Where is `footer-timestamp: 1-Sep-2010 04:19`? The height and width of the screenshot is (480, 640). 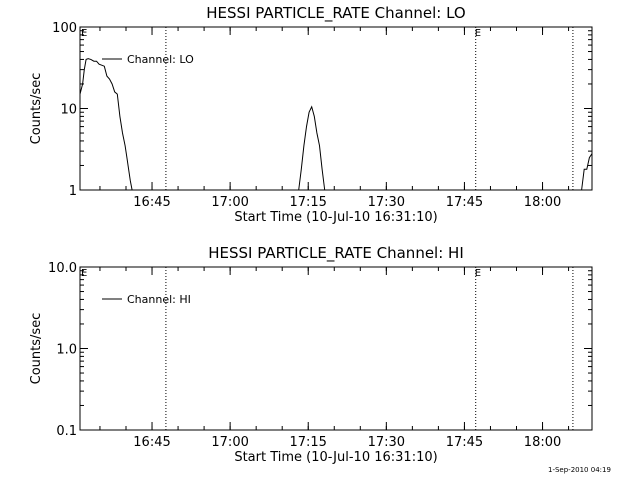
footer-timestamp: 1-Sep-2010 04:19 is located at coordinates (579, 470).